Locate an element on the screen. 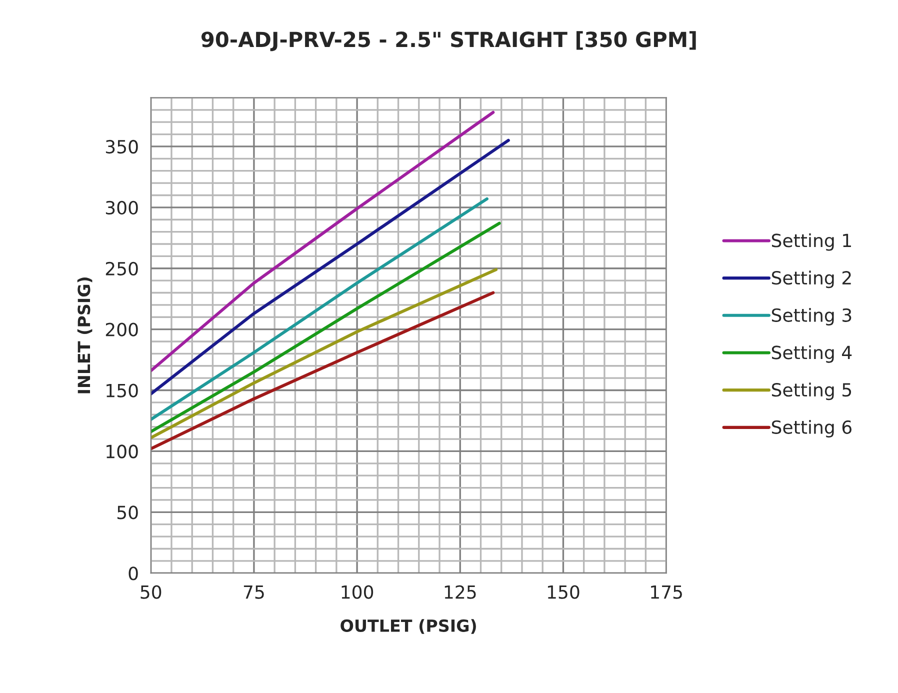 The width and height of the screenshot is (898, 693). legend-label: Setting 4 is located at coordinates (812, 354).